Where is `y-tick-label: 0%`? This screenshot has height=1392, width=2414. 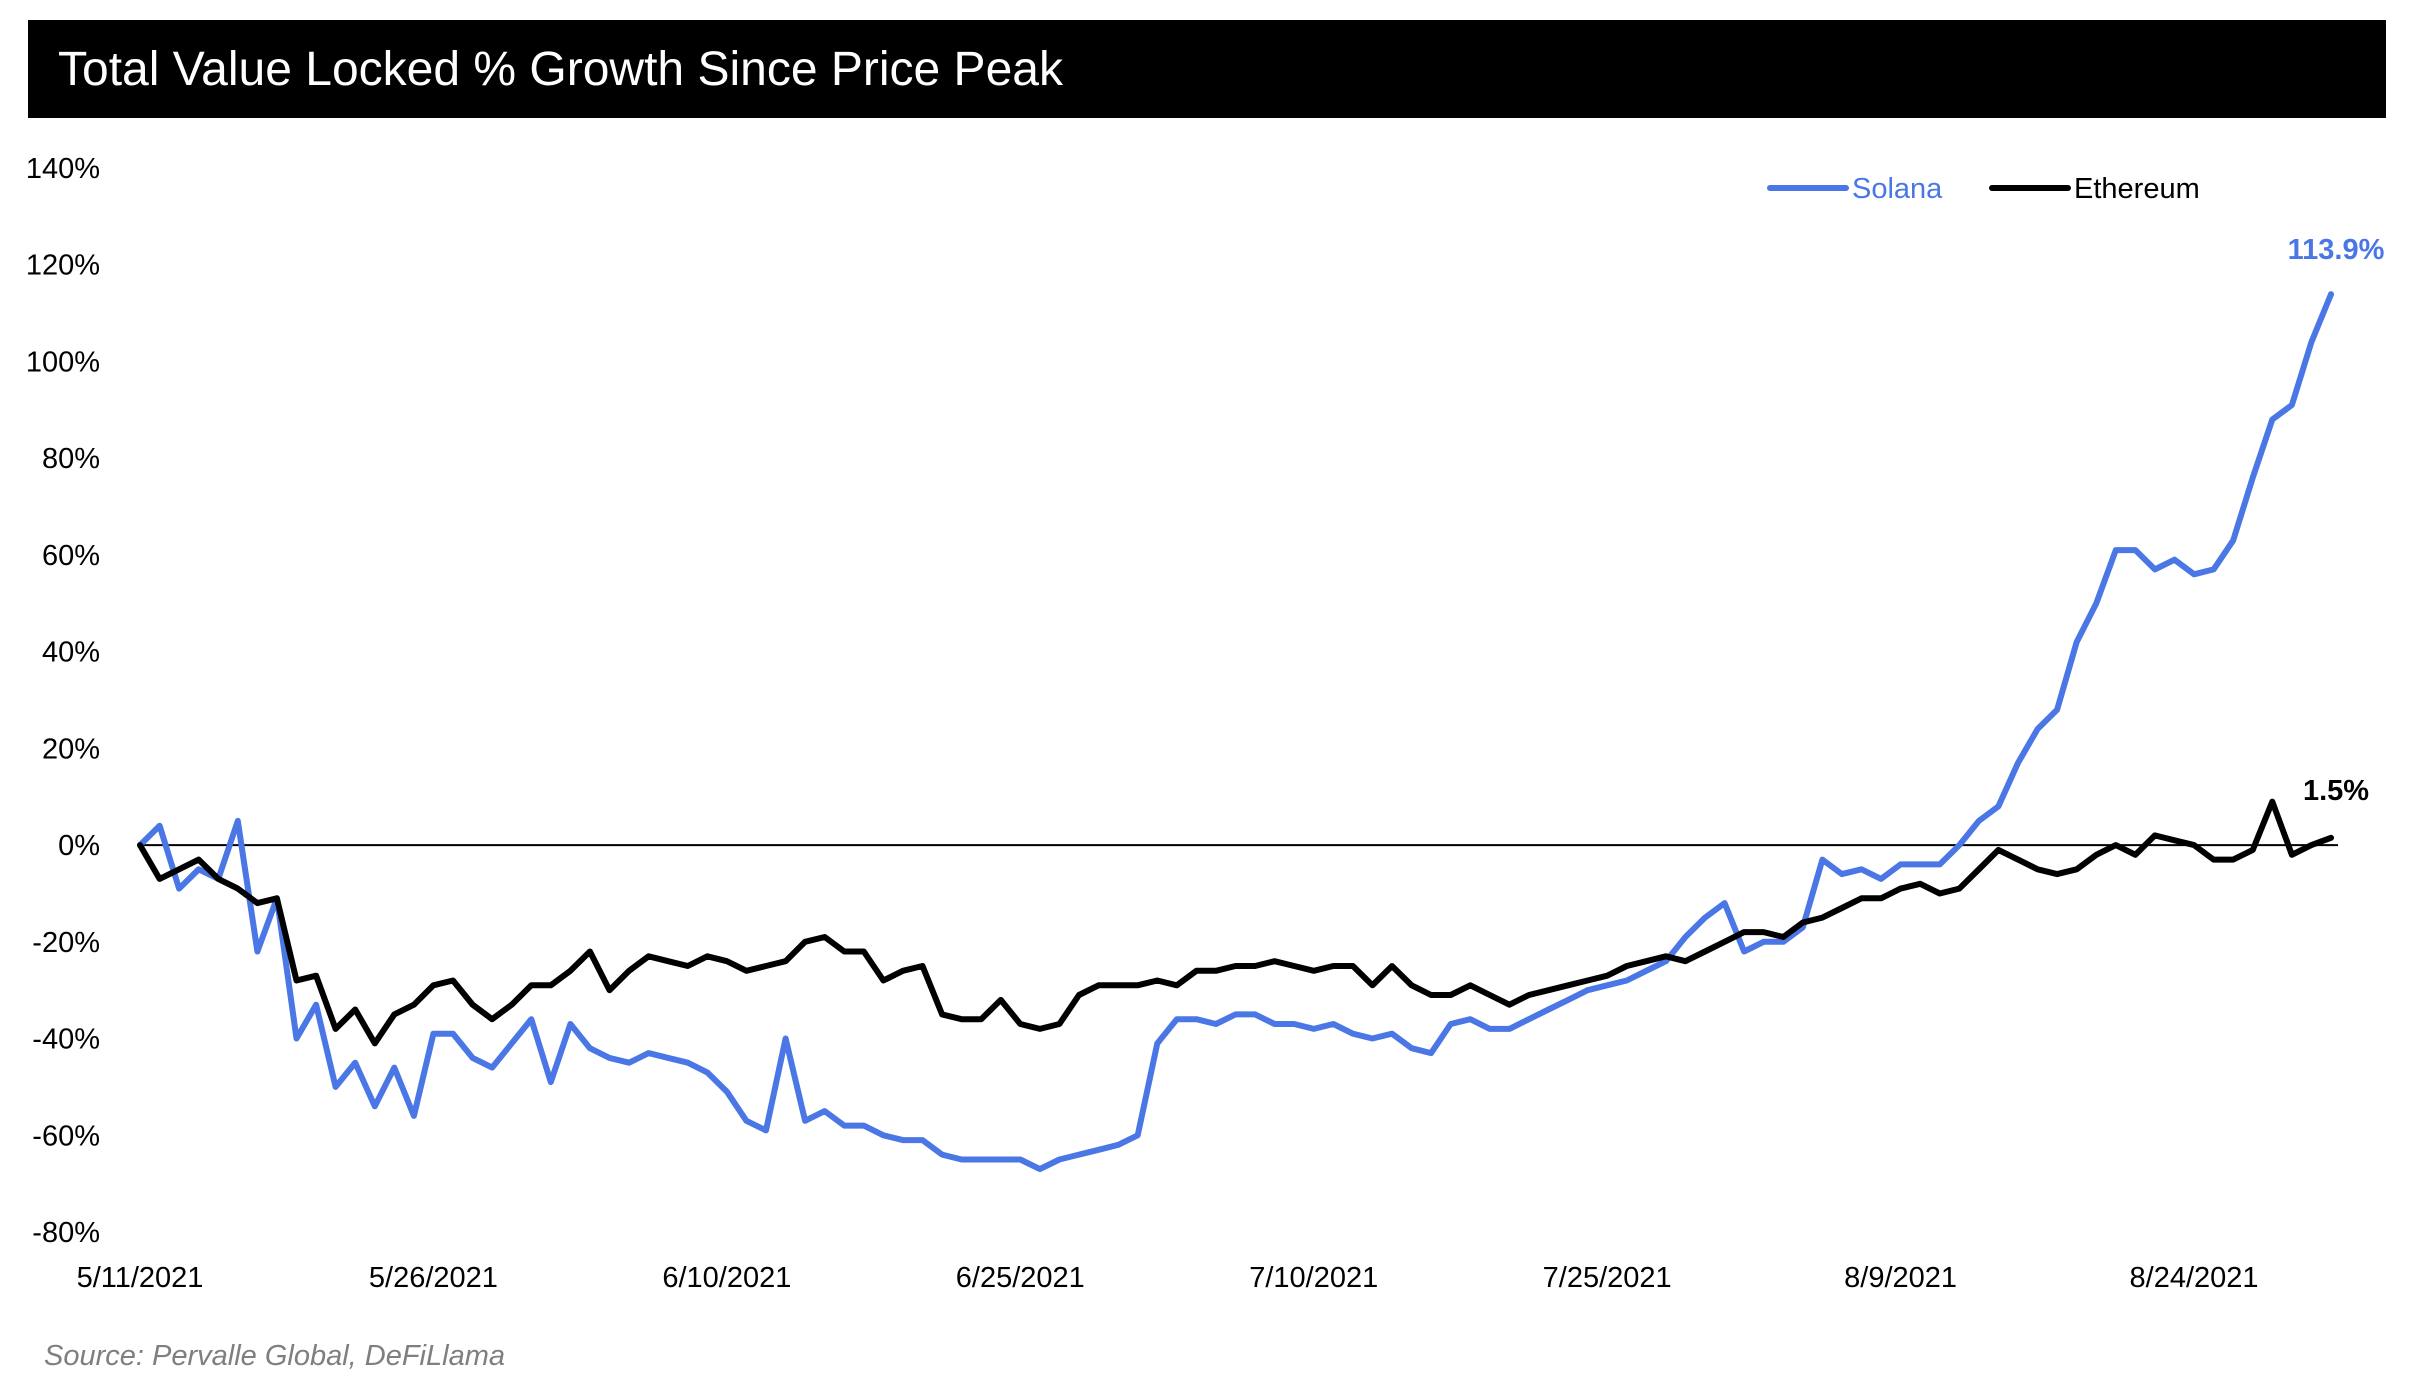
y-tick-label: 0% is located at coordinates (79, 846).